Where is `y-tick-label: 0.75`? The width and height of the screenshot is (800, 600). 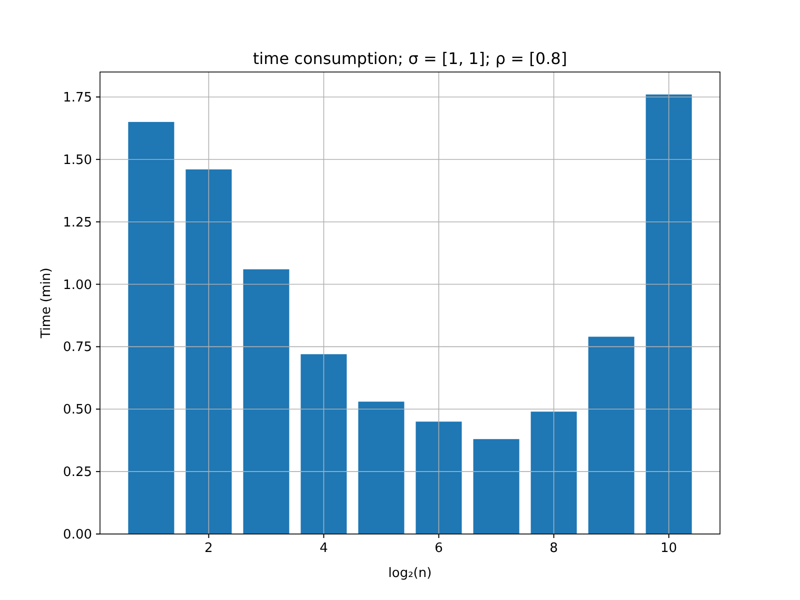
y-tick-label: 0.75 is located at coordinates (77, 348).